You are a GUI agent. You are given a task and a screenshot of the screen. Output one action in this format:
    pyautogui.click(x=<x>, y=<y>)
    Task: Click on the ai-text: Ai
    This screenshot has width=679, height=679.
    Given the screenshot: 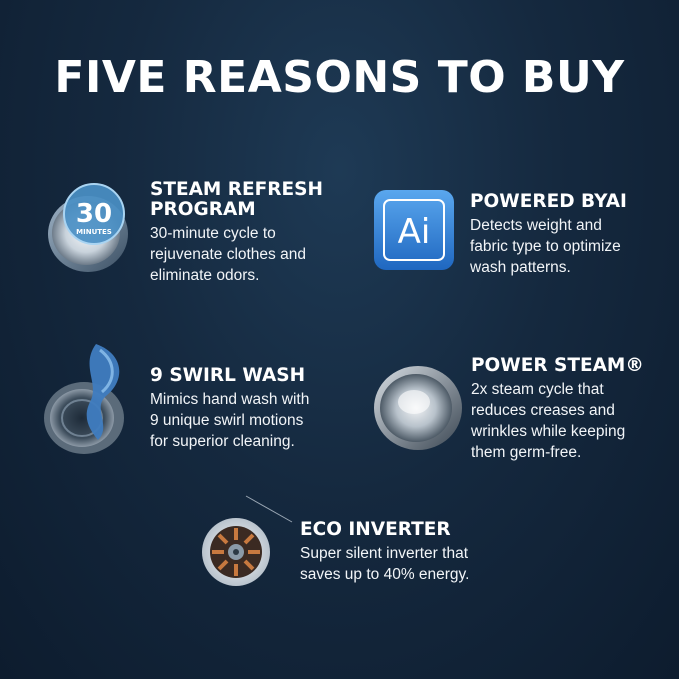 What is the action you would take?
    pyautogui.click(x=414, y=232)
    